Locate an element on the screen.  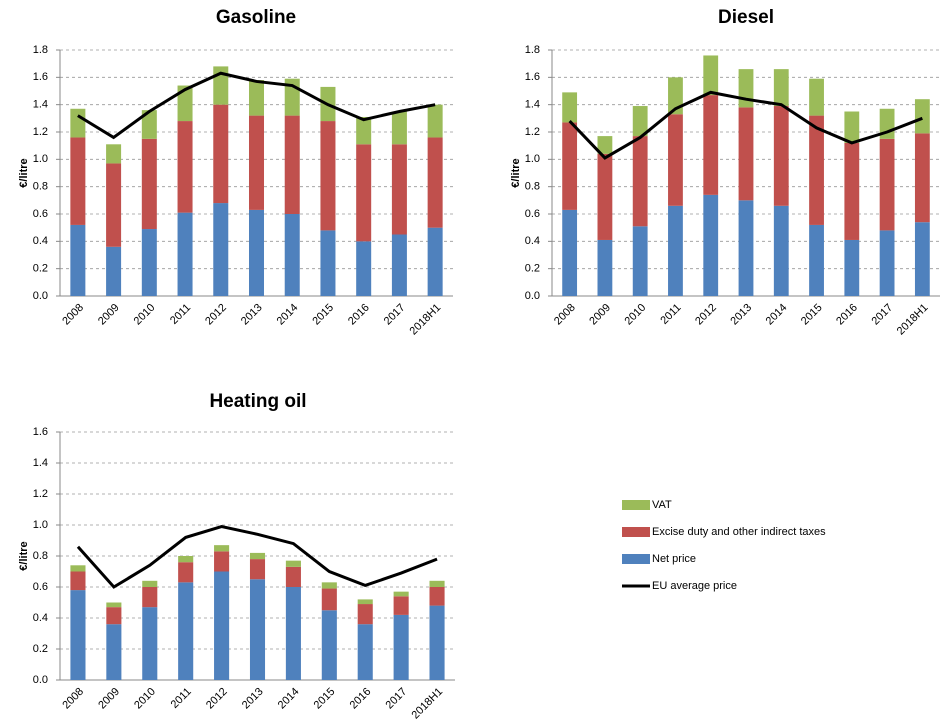
x-tick-label: 2011 is located at coordinates (180, 314).